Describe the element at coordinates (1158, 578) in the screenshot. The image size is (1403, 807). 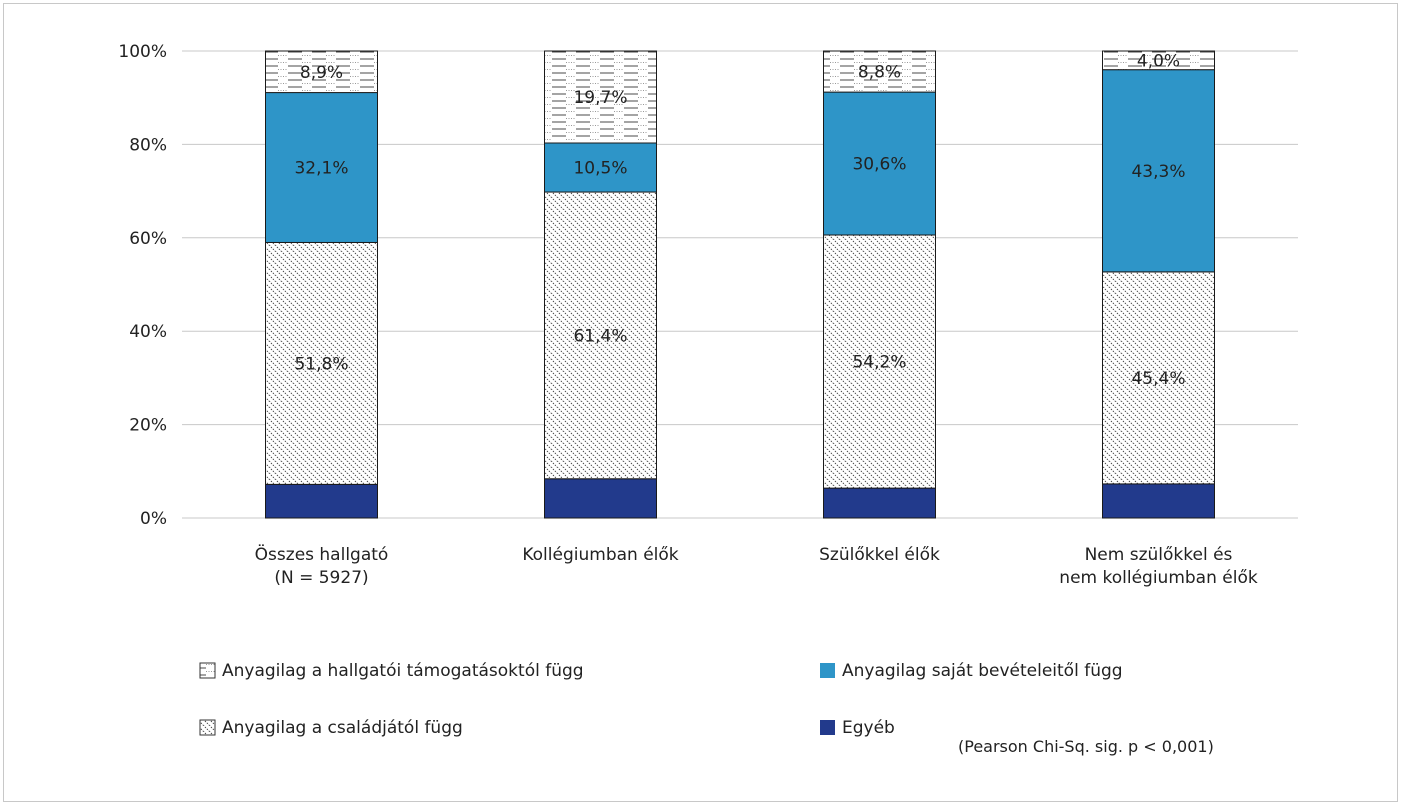
I see `x-tick-label: nem kollégiumban élők` at that location.